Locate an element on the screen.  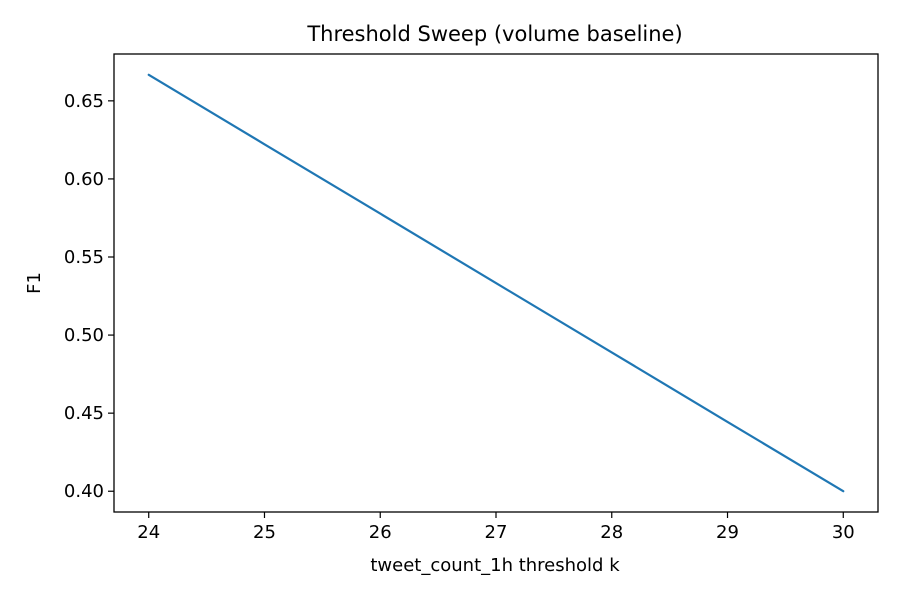
x-axis-label: tweet_count_1h threshold k is located at coordinates (495, 565).